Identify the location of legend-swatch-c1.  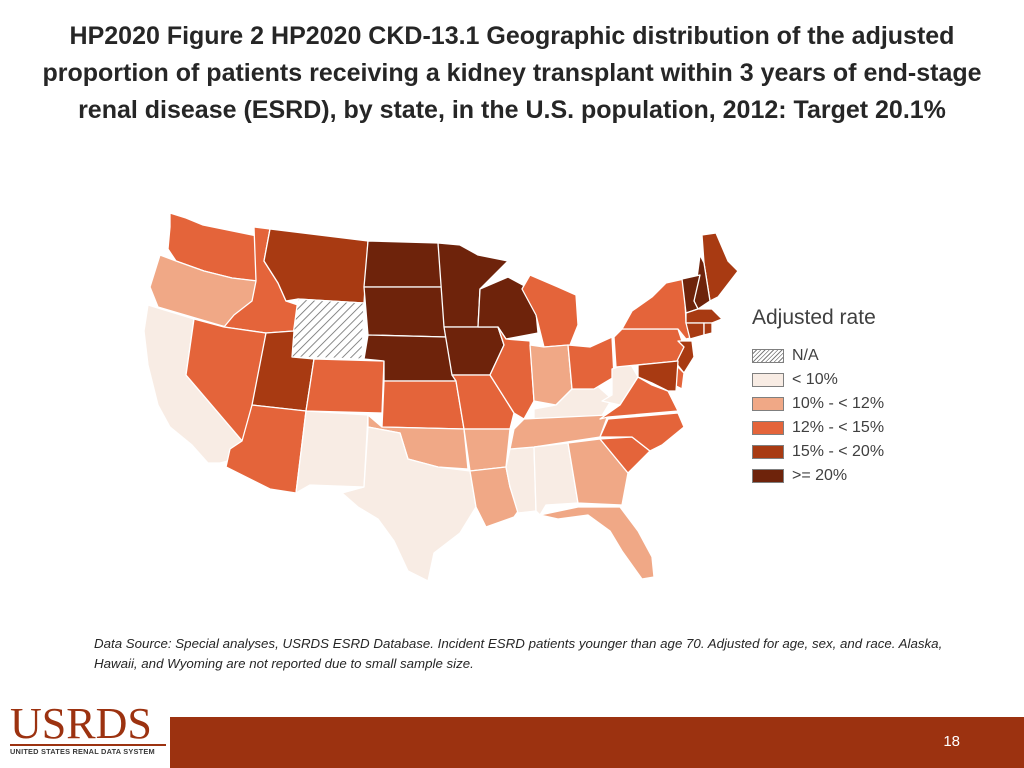
(768, 380).